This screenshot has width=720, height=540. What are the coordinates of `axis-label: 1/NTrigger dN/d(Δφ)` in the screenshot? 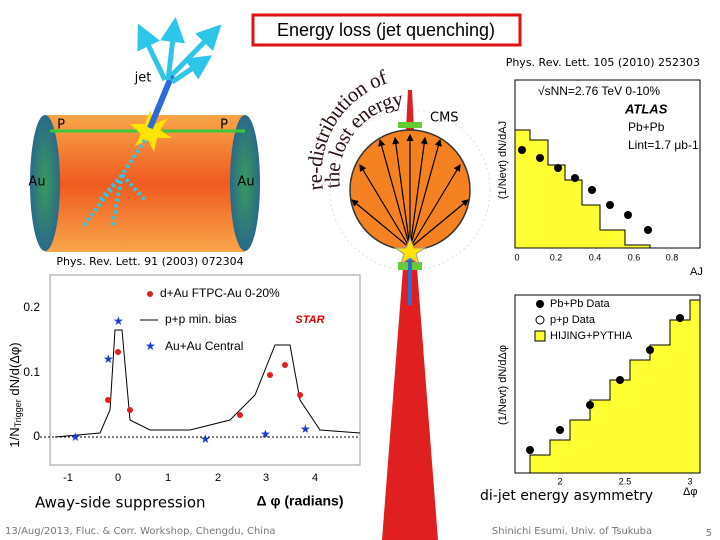 It's located at (15, 394).